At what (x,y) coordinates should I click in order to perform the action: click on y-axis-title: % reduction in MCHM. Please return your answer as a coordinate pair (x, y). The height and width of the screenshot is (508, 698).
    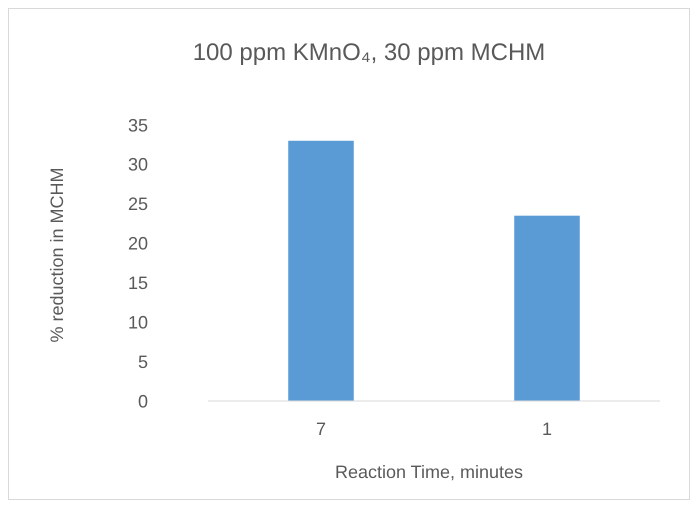
    Looking at the image, I should click on (57, 255).